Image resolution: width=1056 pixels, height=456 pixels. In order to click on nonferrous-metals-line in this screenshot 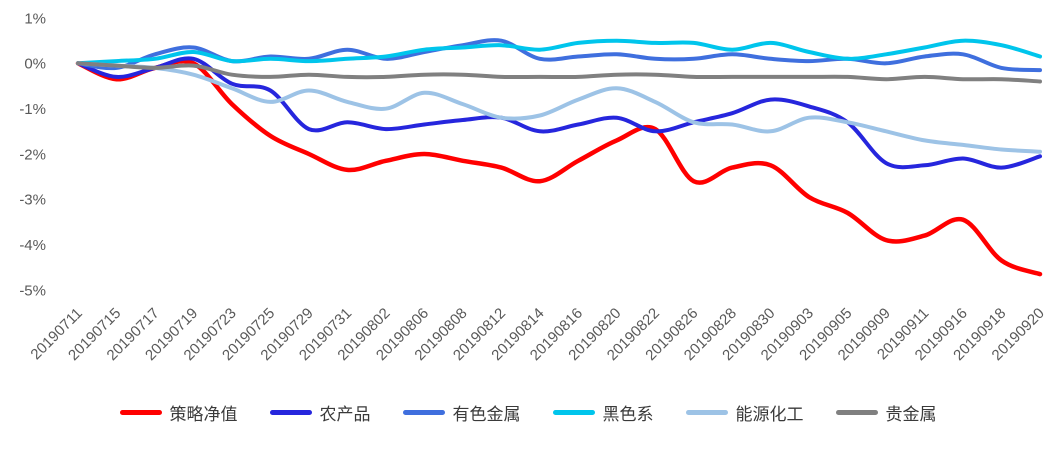, I will do `click(559, 55)`.